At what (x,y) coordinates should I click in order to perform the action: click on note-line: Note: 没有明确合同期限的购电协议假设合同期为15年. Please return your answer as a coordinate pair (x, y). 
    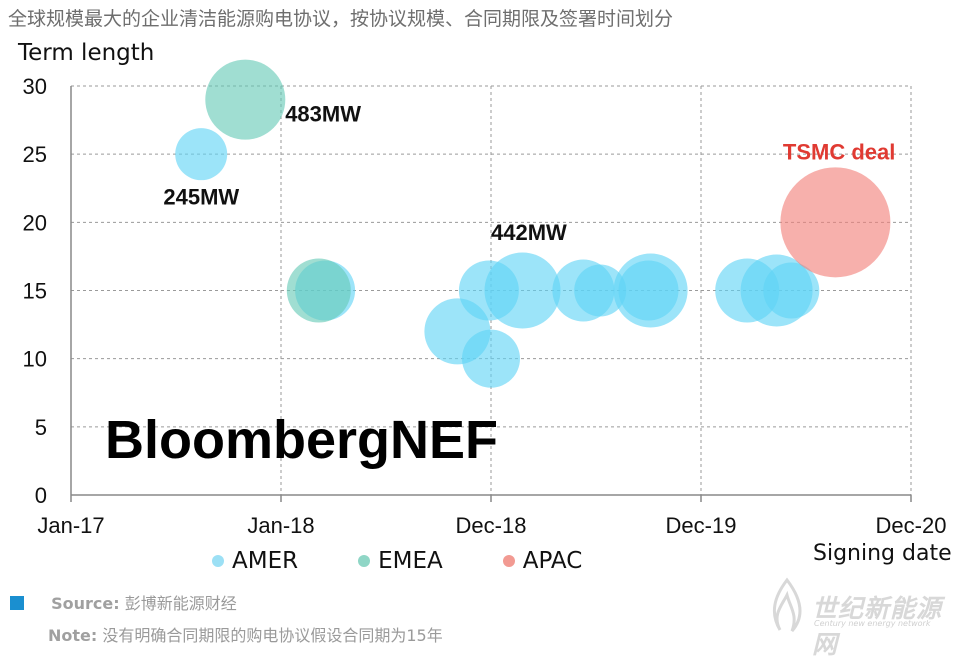
    Looking at the image, I should click on (245, 634).